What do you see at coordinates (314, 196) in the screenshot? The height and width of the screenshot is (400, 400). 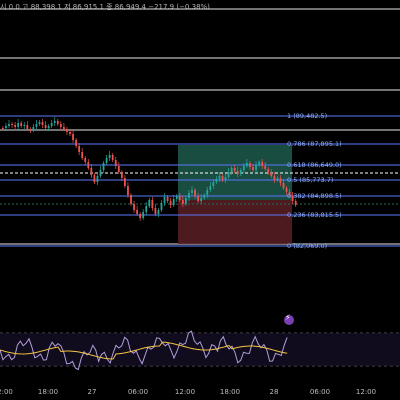 I see `fib-level-label: 0.382 (84,898.5)` at bounding box center [314, 196].